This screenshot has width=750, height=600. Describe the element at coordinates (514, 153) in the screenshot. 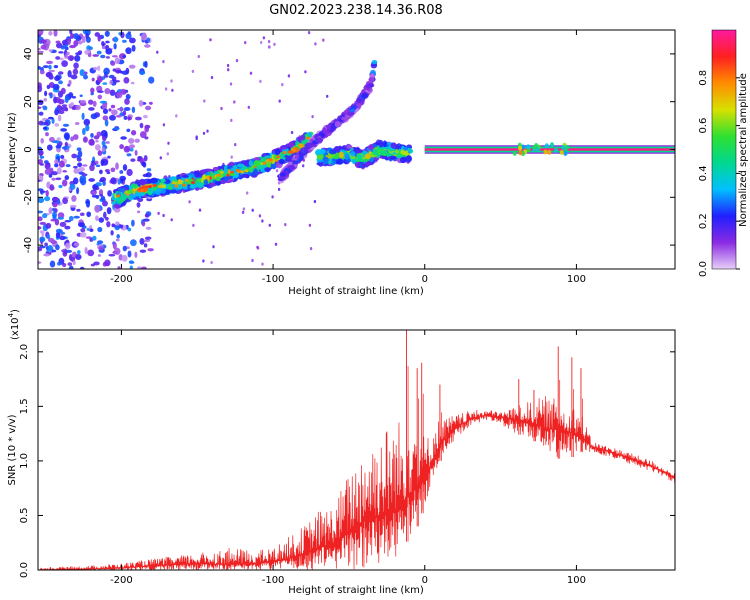

I see `flat-line-blob` at that location.